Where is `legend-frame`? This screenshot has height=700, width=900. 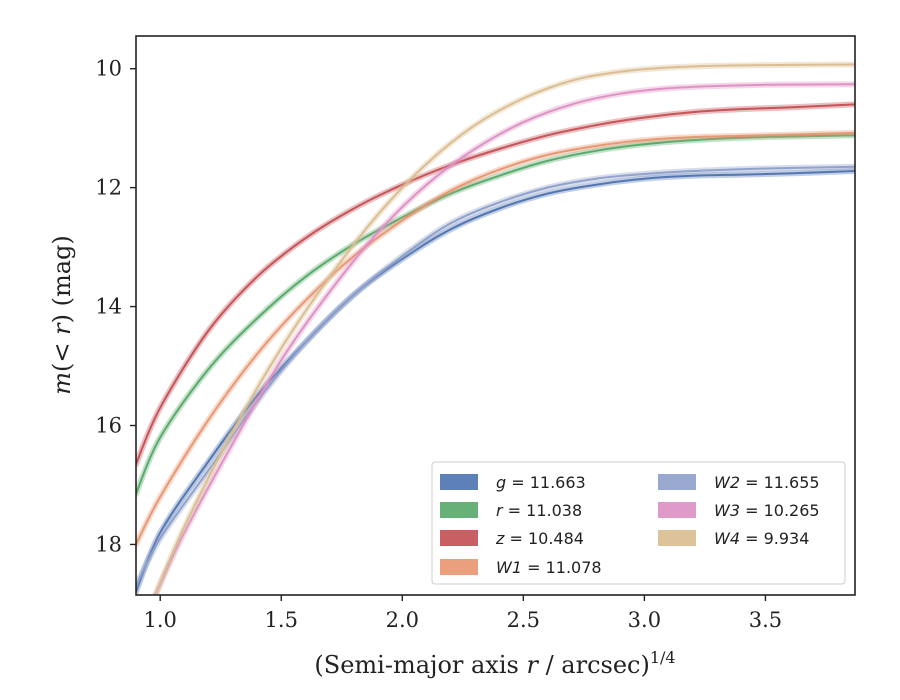
legend-frame is located at coordinates (638, 523).